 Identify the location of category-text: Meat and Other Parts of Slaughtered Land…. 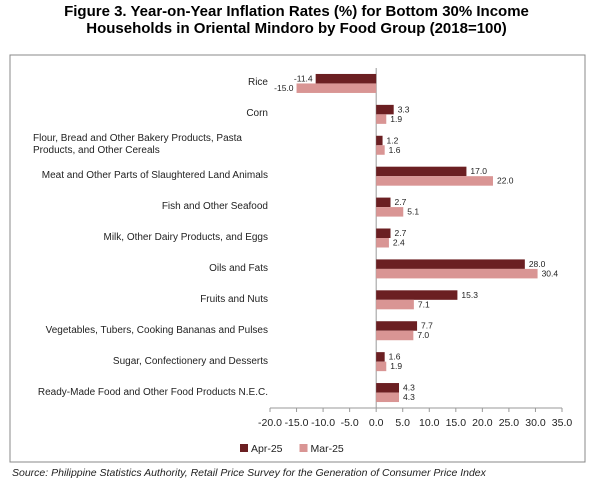
(154, 176).